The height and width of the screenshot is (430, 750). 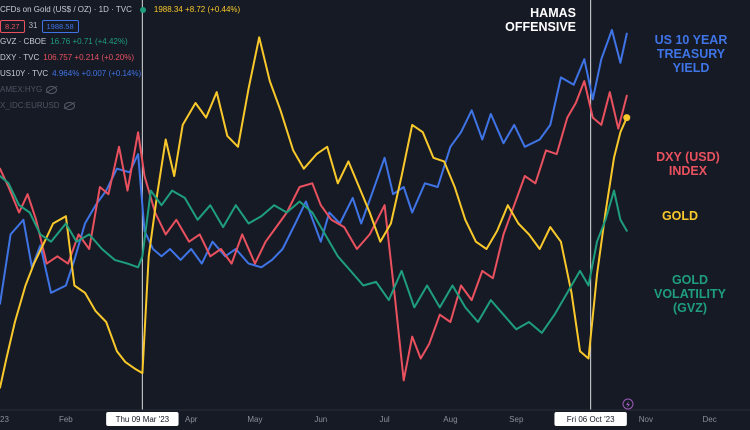 I want to click on x-tick-label: Fri 06 Oct '23, so click(x=591, y=419).